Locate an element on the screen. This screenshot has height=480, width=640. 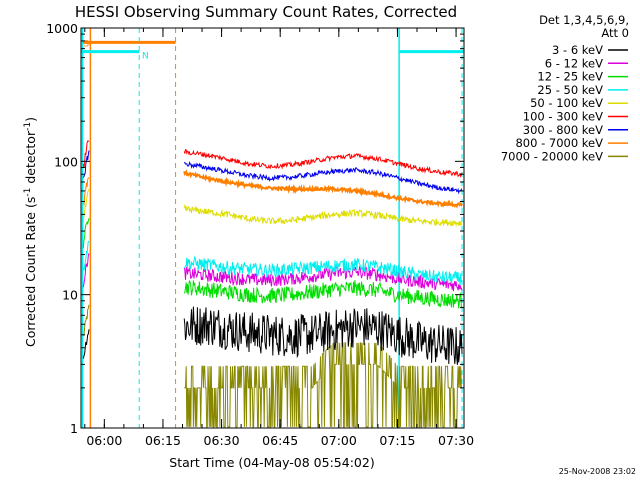
legend-header-line1: Det 1,3,4,5,6,9, is located at coordinates (584, 20).